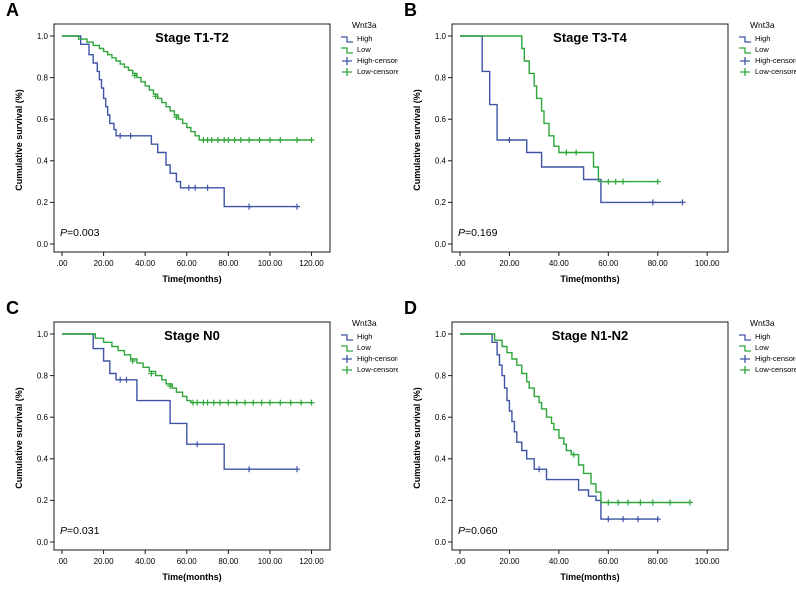  What do you see at coordinates (12, 10) in the screenshot?
I see `panel-letter-a: A` at bounding box center [12, 10].